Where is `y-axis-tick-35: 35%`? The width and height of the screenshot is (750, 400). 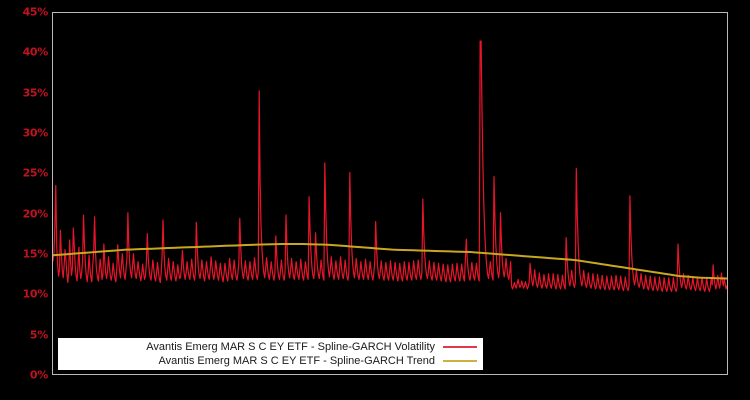 y-axis-tick-35: 35% is located at coordinates (35, 93).